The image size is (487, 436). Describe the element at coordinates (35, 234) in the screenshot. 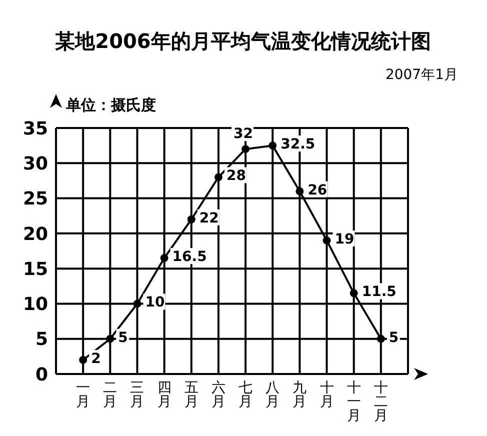

I see `y-tick-label: 20` at that location.